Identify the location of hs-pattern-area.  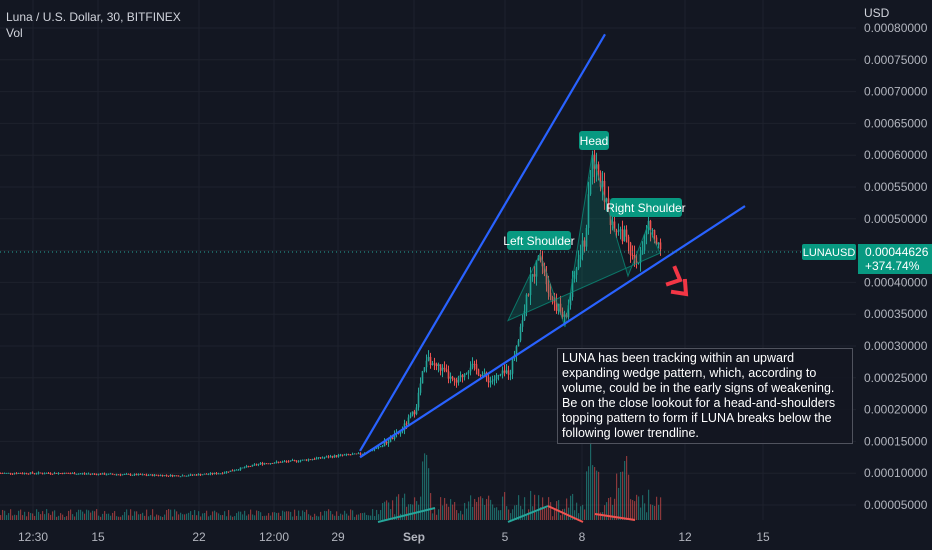
(583, 241).